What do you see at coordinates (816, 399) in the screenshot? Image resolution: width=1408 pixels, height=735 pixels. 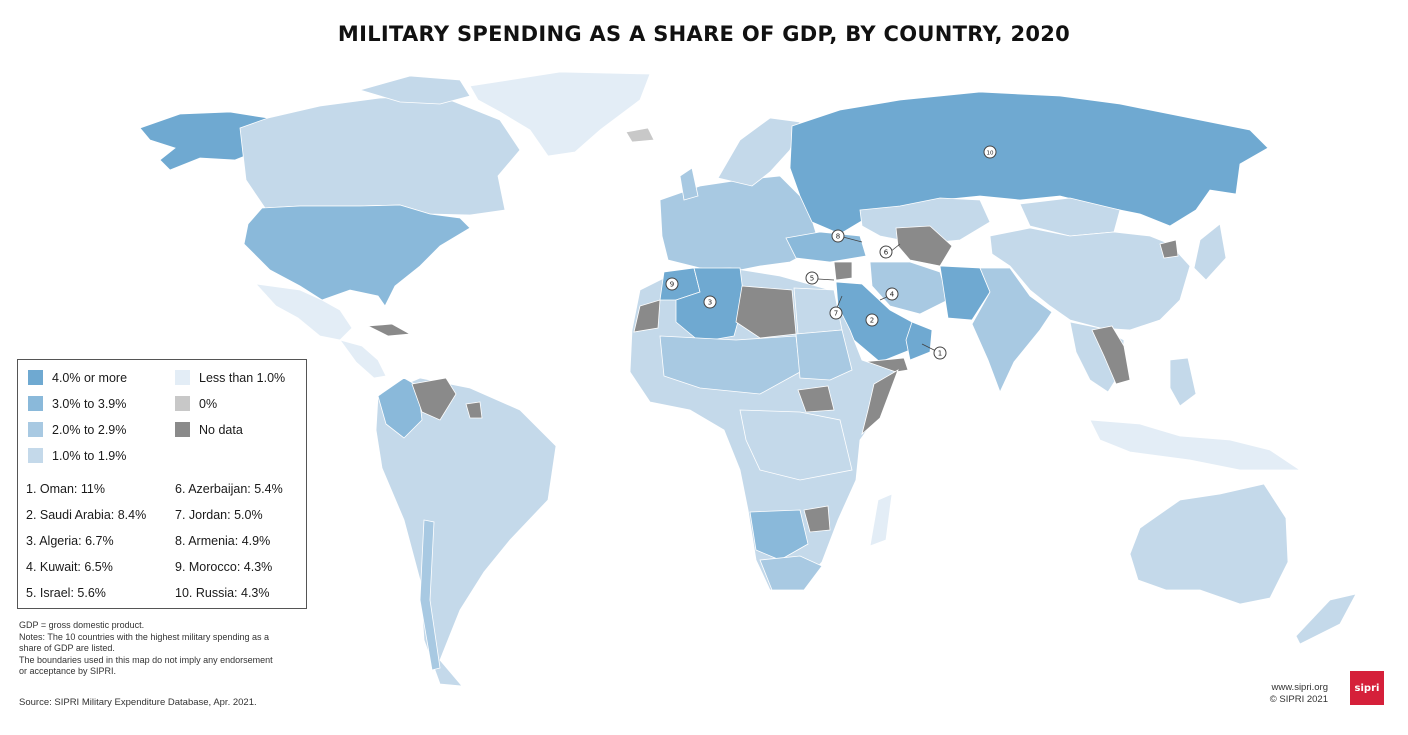 I see `south-sudan` at bounding box center [816, 399].